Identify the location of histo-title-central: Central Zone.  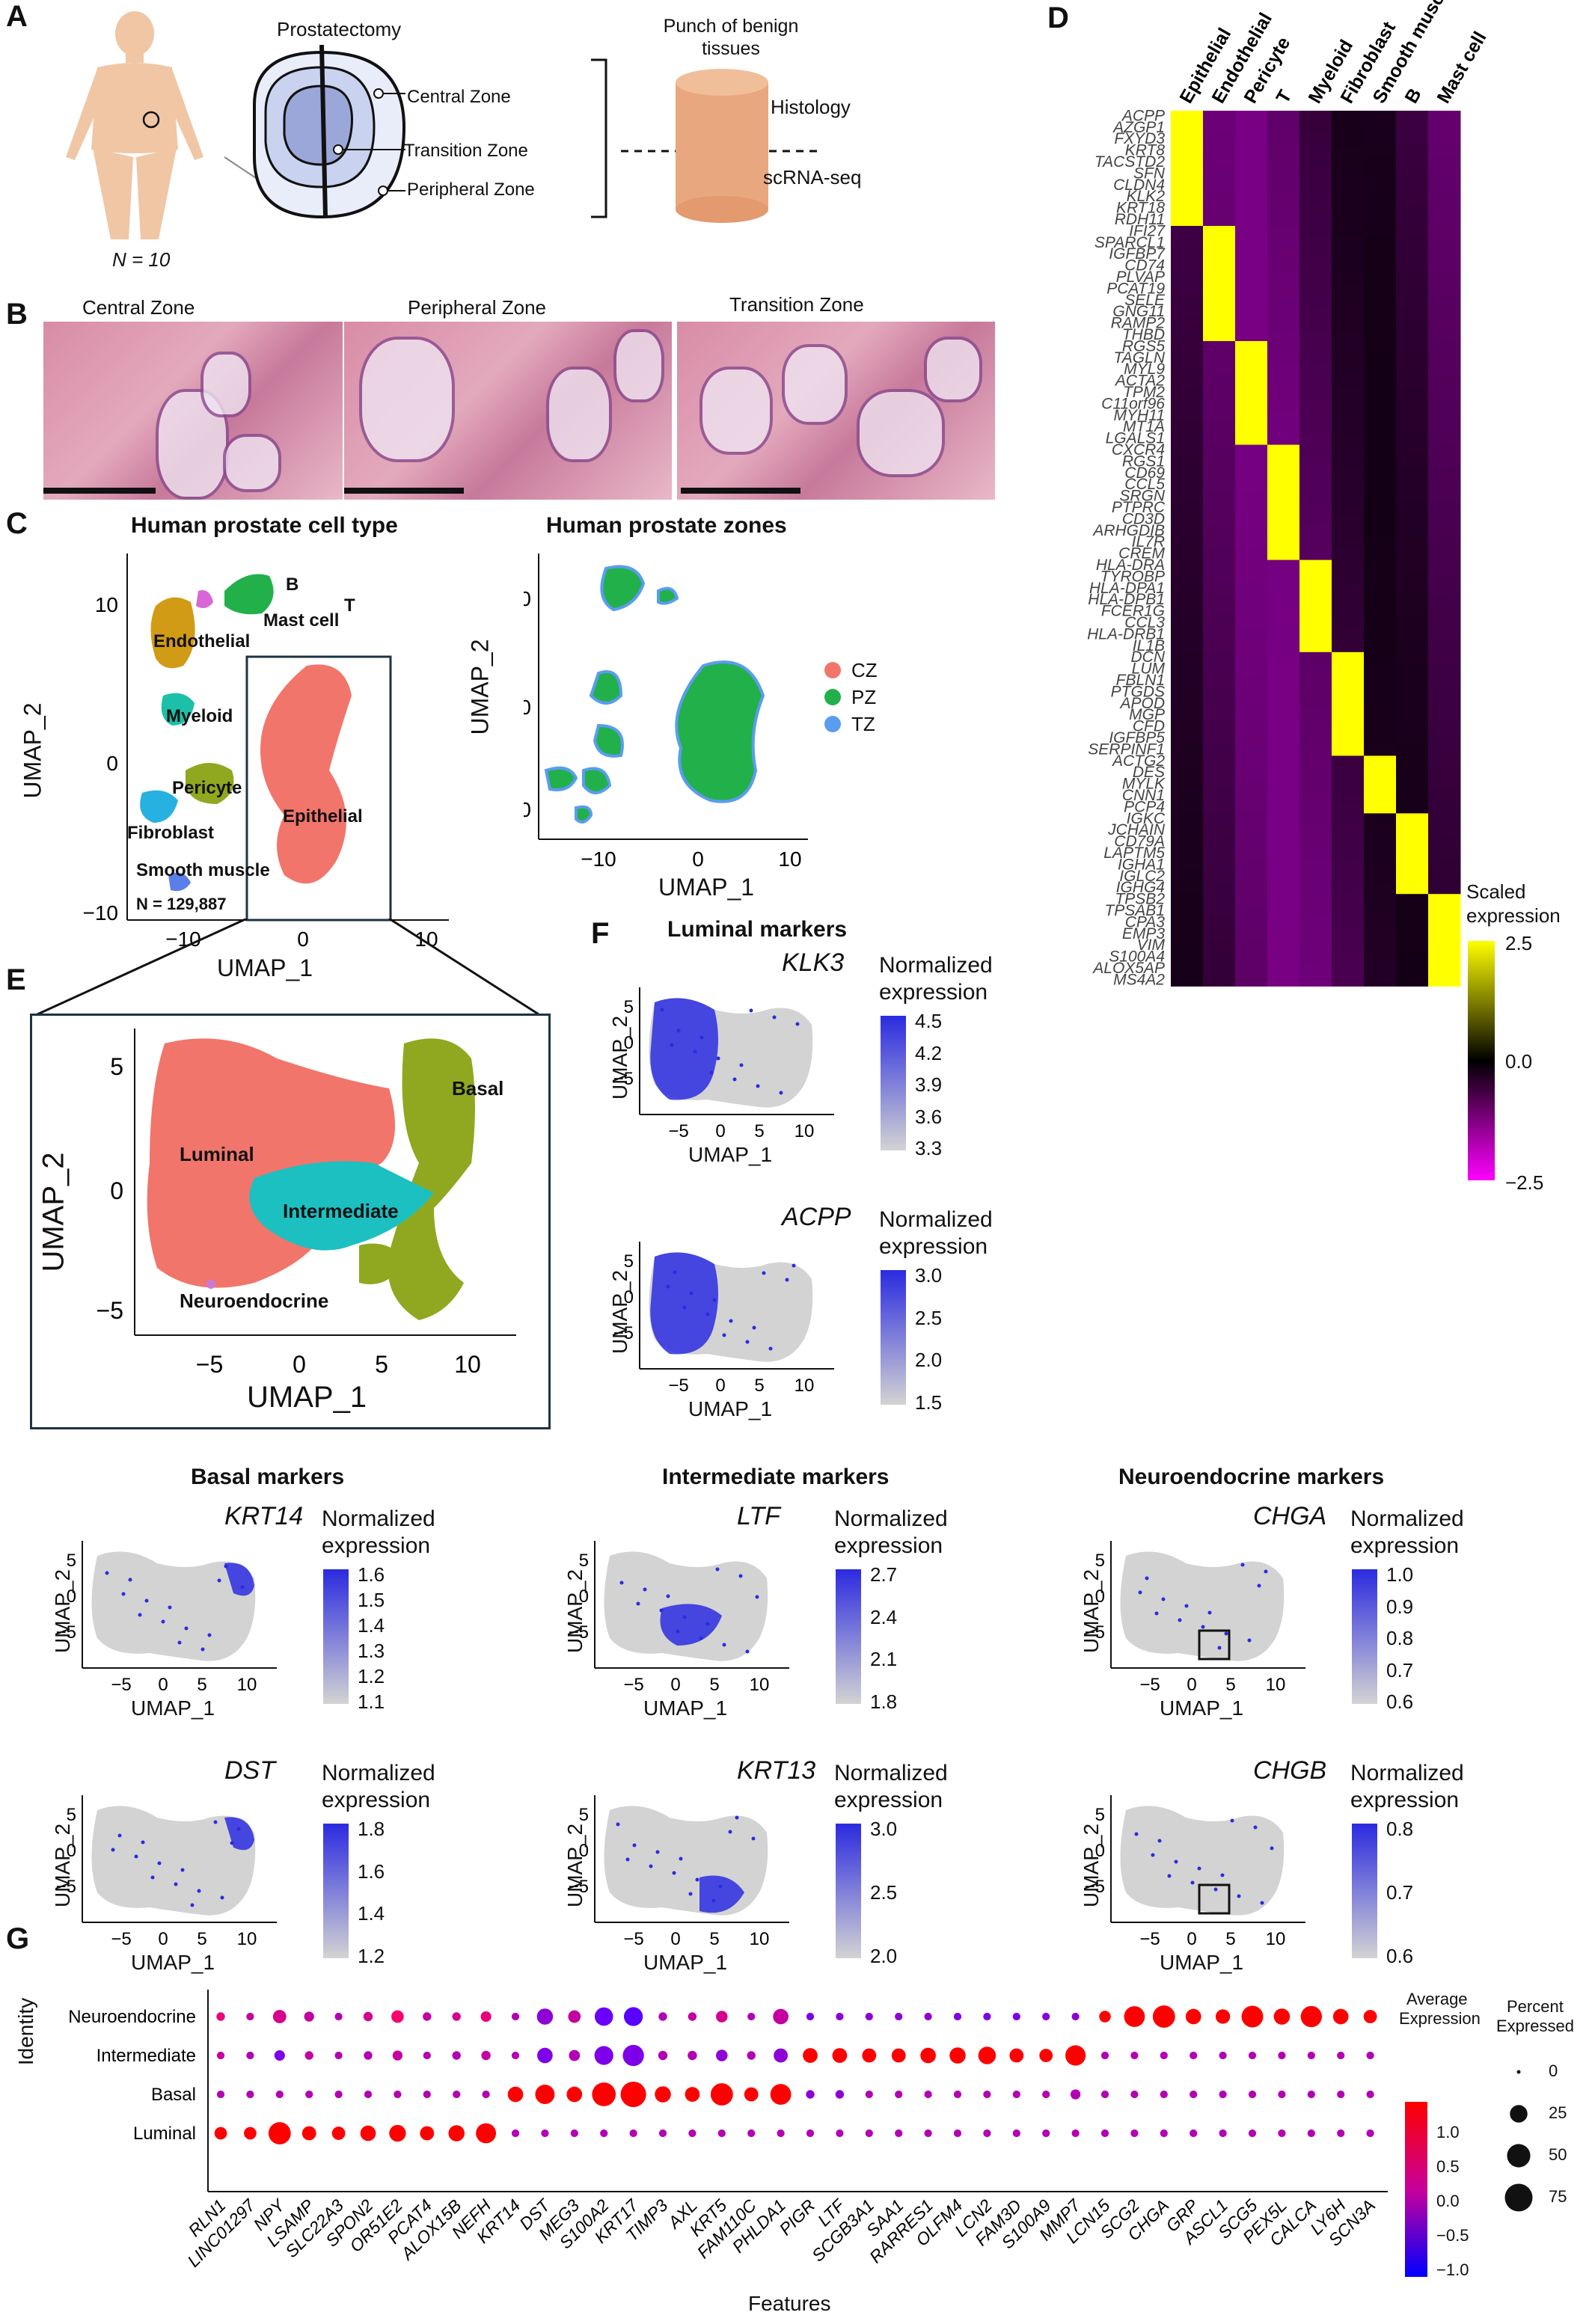
(138, 307).